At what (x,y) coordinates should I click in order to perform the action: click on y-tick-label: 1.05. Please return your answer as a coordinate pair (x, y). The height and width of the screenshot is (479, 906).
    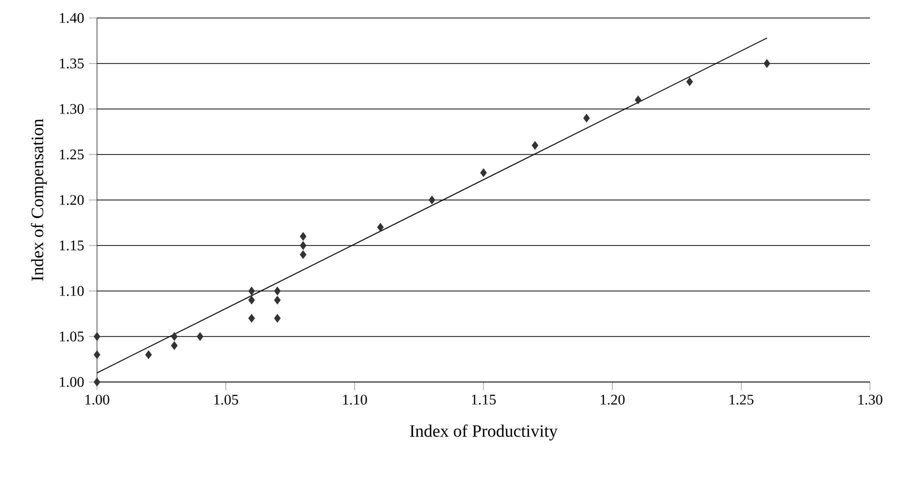
    Looking at the image, I should click on (72, 337).